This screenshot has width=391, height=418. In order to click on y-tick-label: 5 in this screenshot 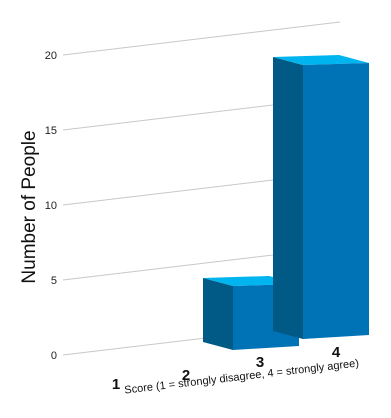, I will do `click(54, 281)`.